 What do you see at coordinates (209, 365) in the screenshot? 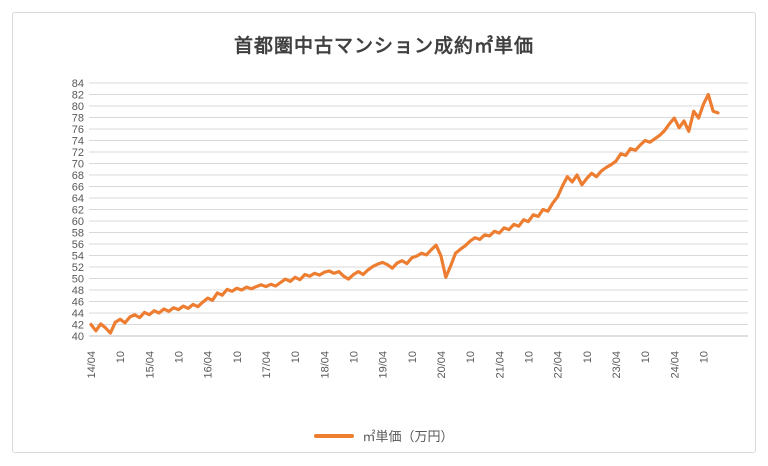
I see `x-tick-label: 16/04` at bounding box center [209, 365].